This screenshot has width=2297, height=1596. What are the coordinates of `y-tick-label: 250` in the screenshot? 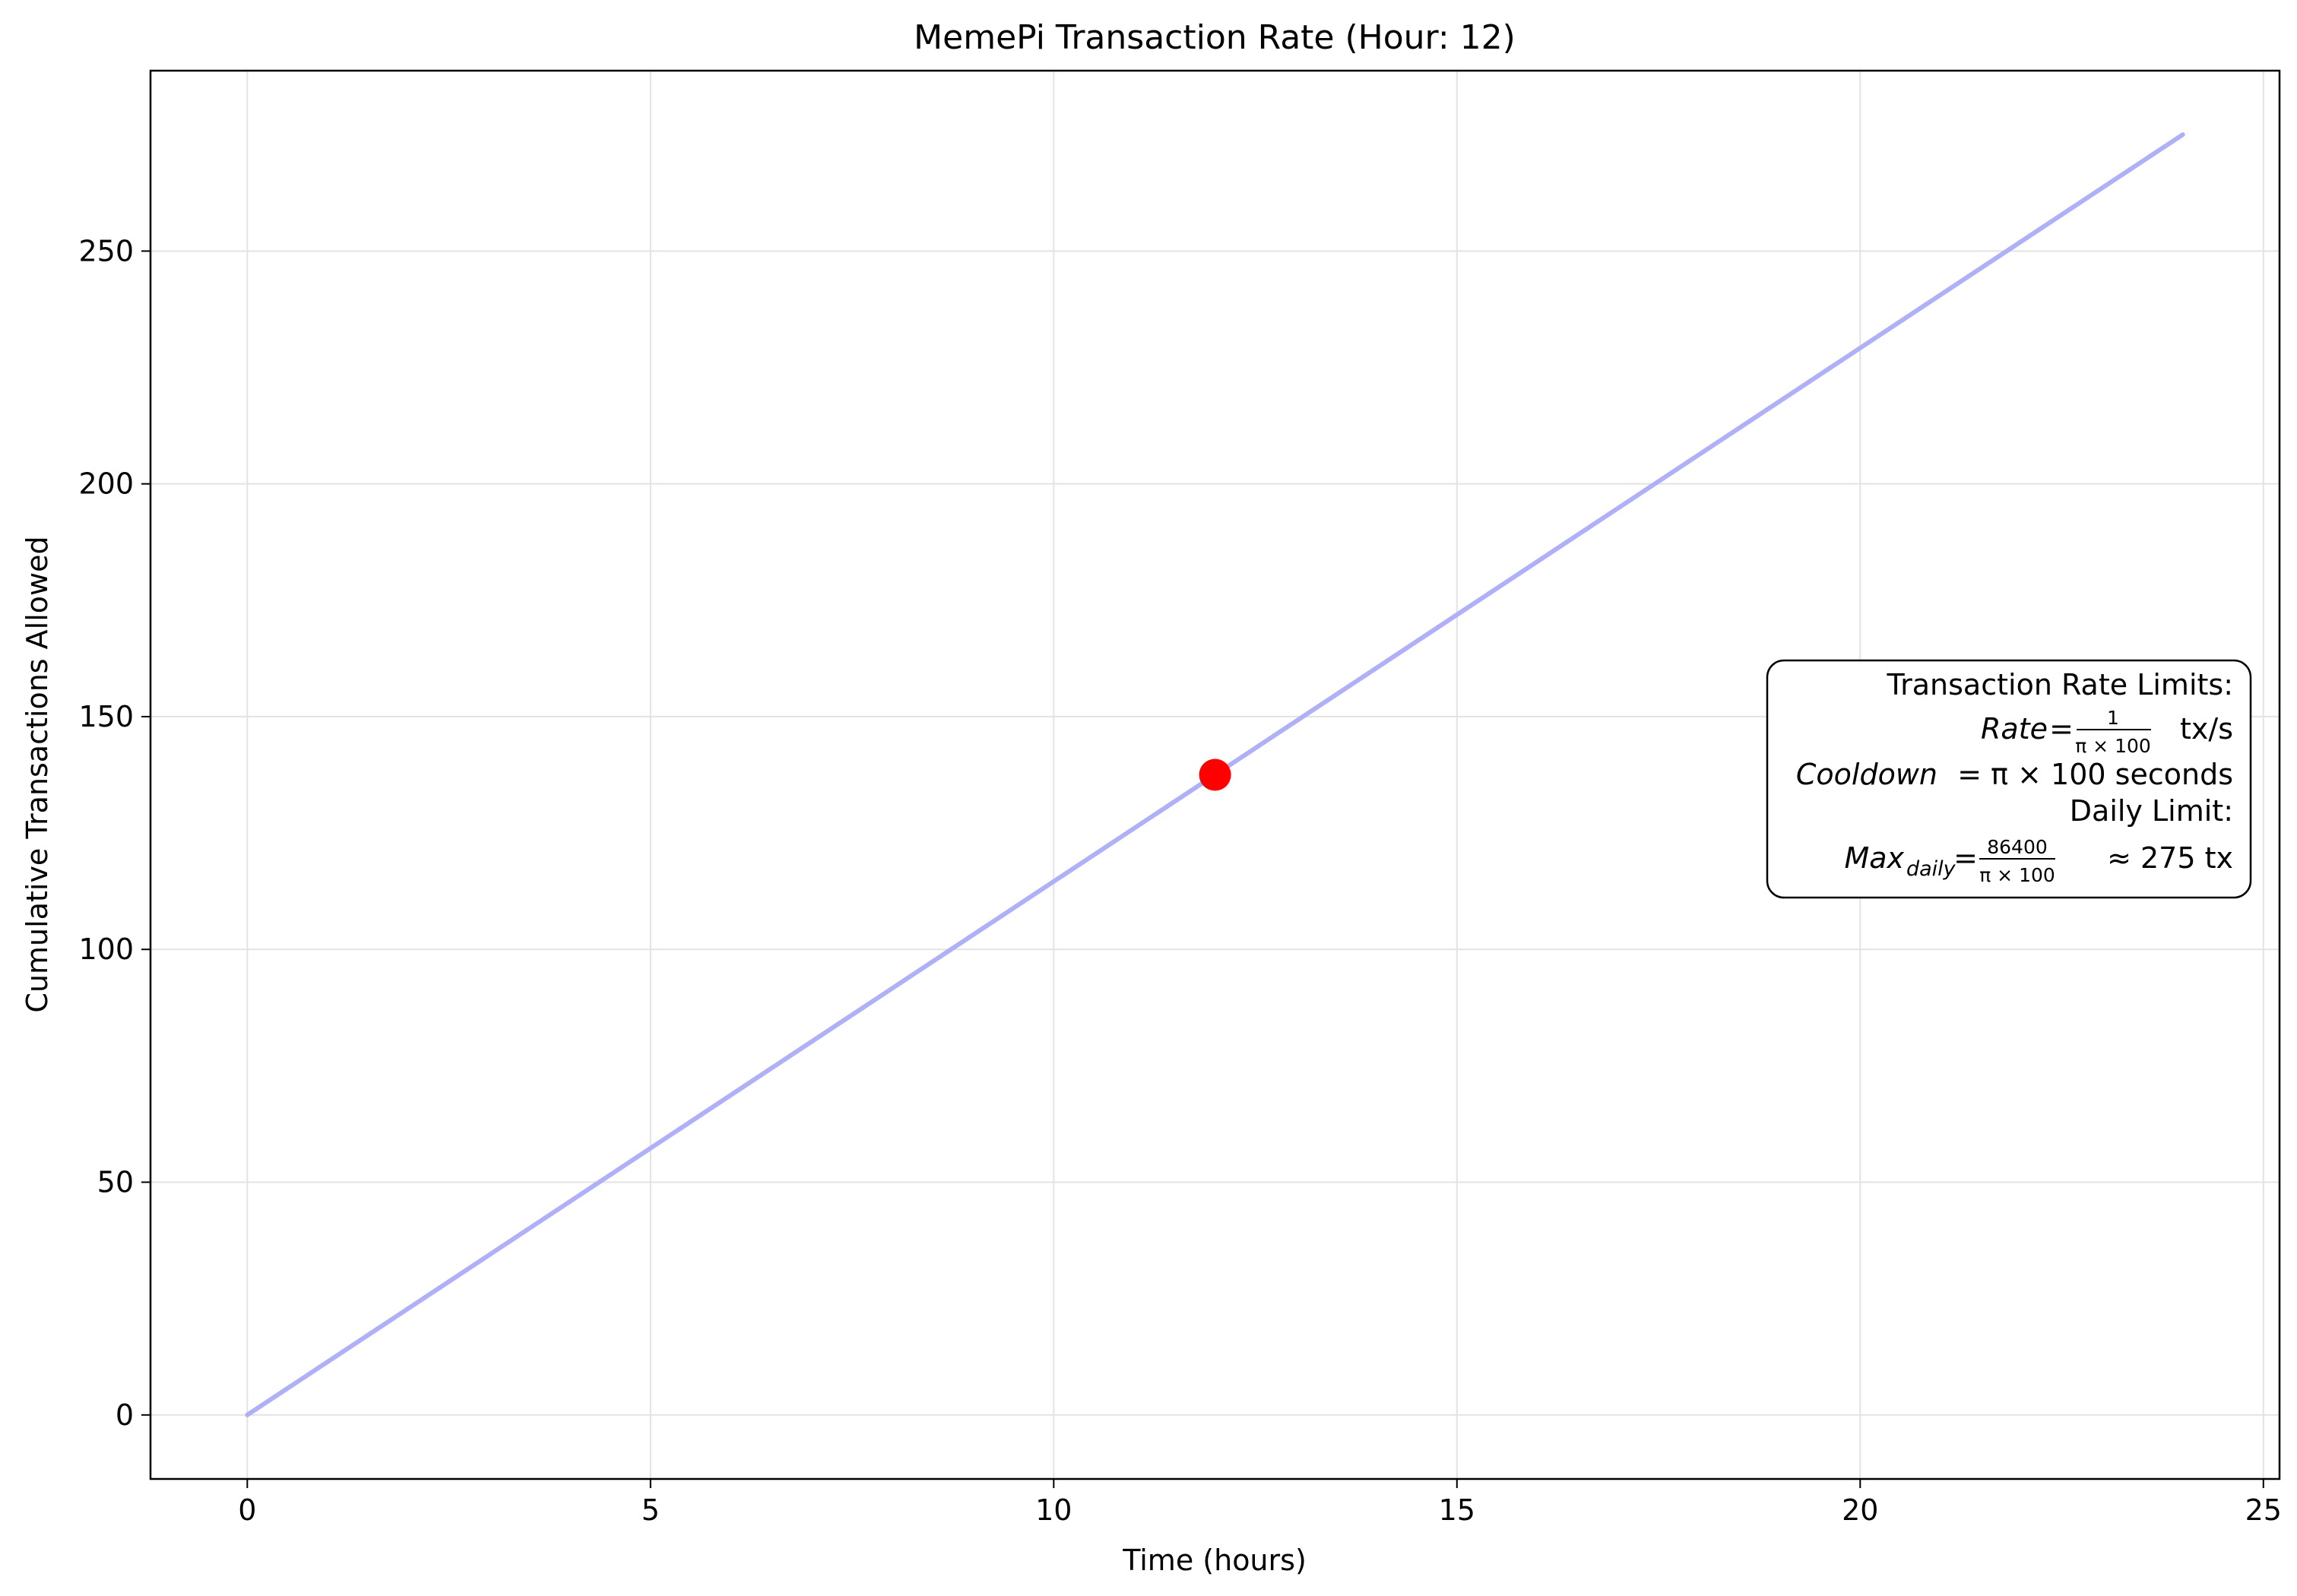 It's located at (106, 251).